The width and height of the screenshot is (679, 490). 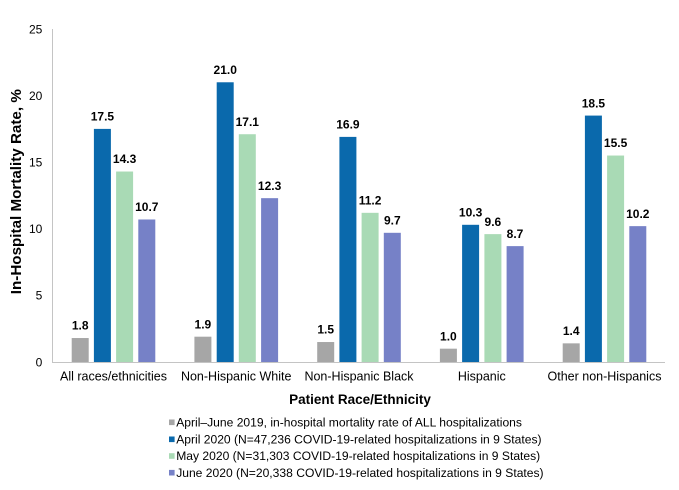 What do you see at coordinates (248, 122) in the screenshot?
I see `svg-text: 17.1` at bounding box center [248, 122].